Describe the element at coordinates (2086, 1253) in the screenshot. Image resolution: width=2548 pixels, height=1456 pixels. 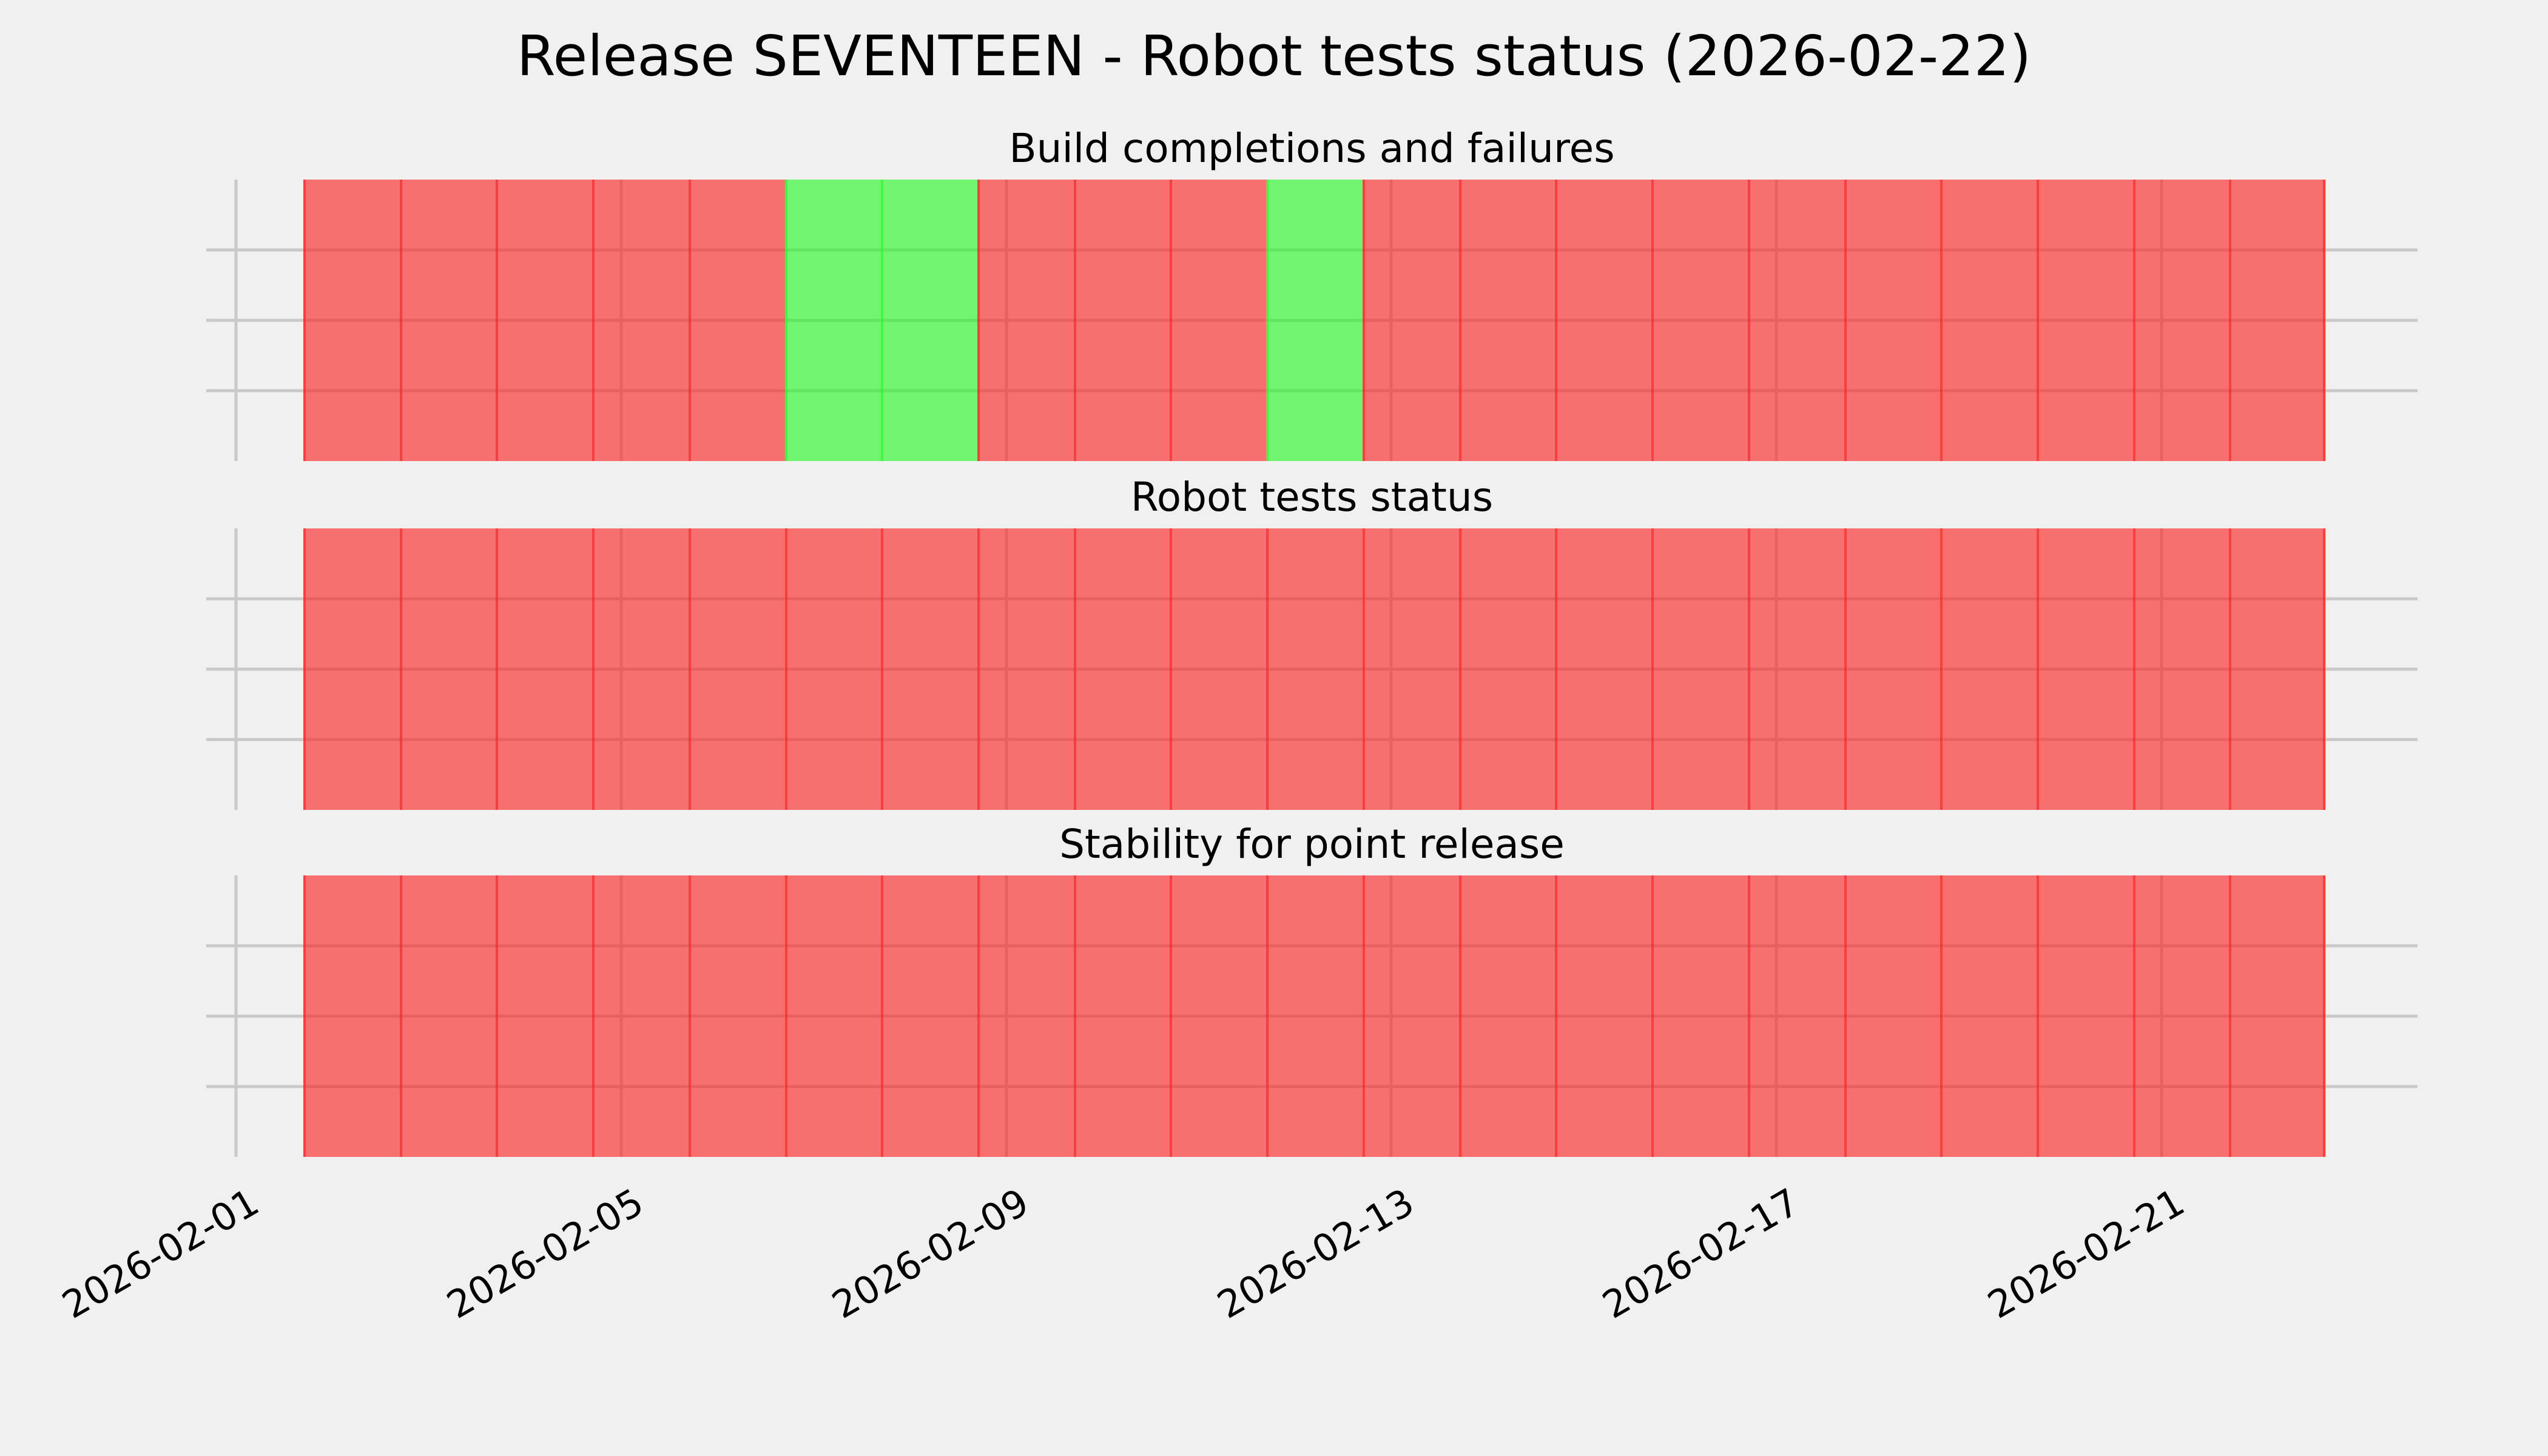
I see `x-tick-label: 2026-02-21` at that location.